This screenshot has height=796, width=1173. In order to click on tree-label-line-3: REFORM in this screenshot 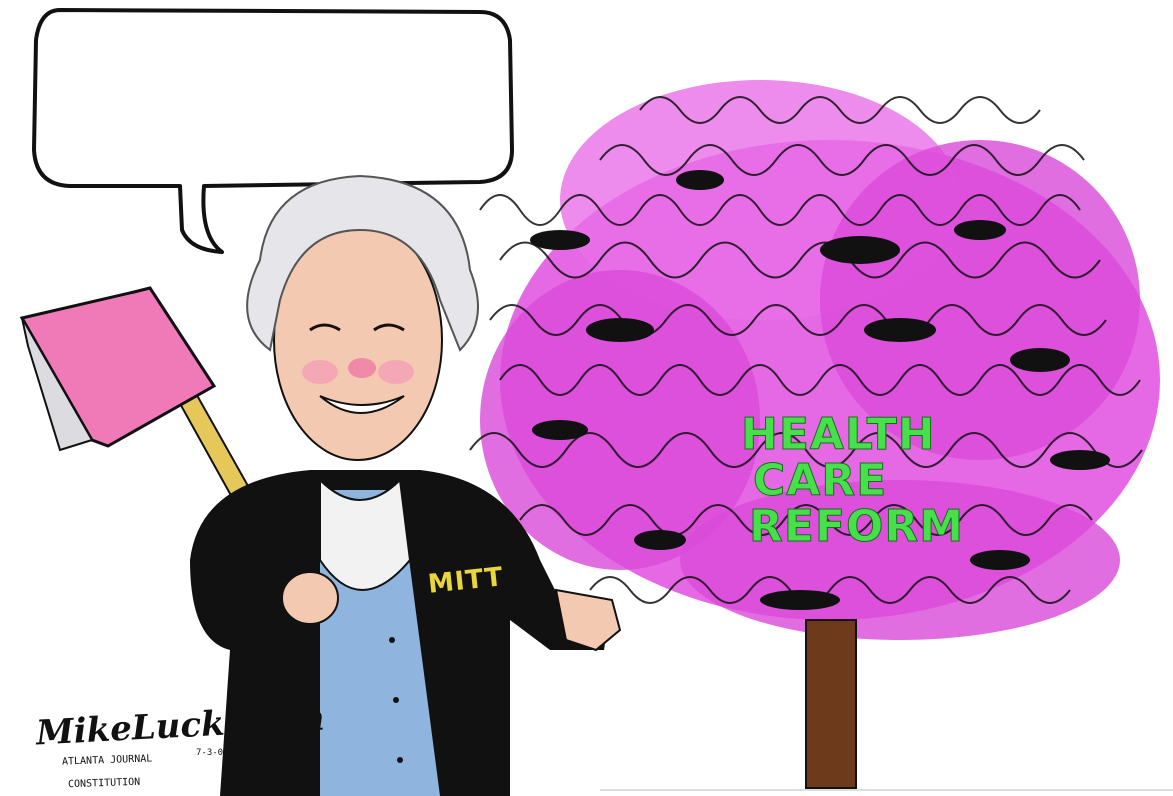, I will do `click(857, 526)`.